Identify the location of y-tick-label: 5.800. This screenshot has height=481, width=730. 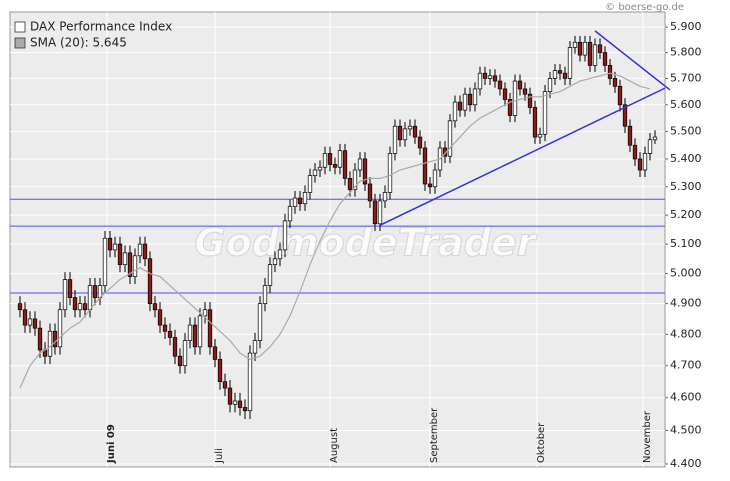
(686, 52).